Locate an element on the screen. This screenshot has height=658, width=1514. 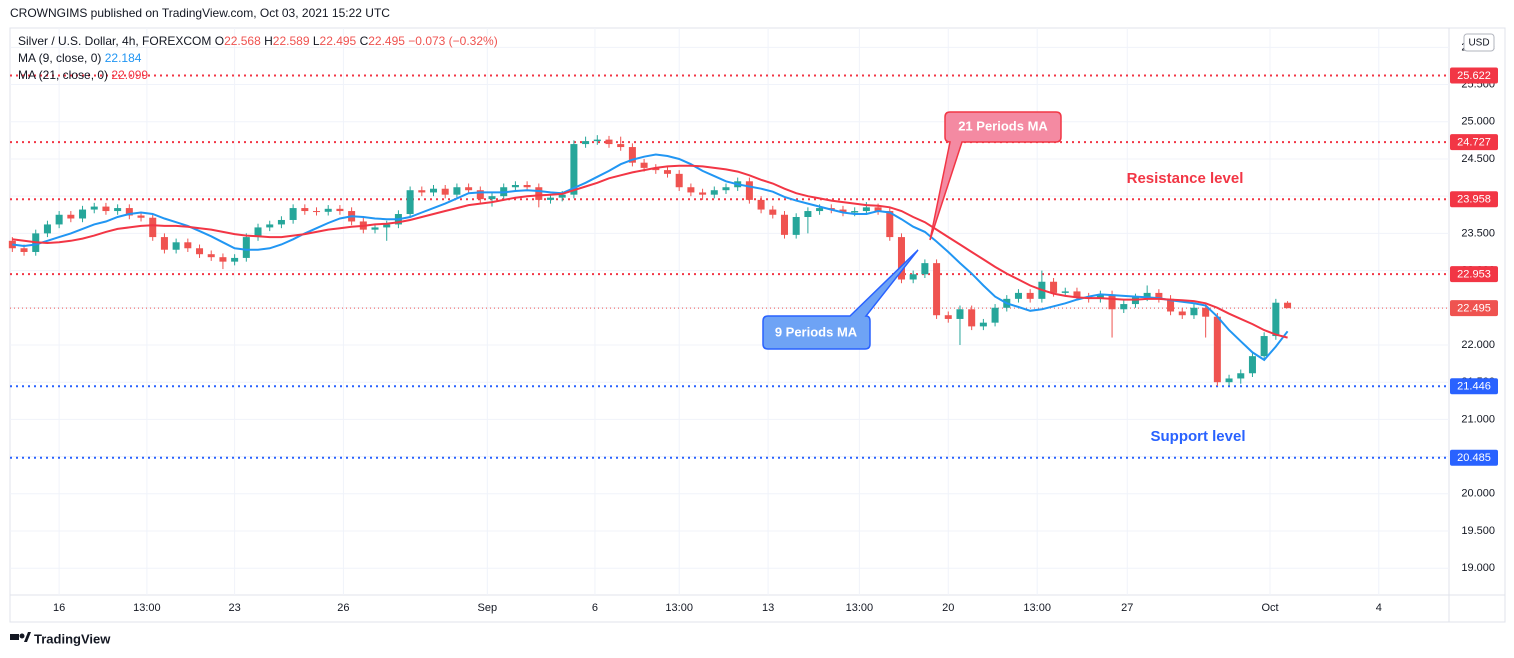
x-tick-label: 6 is located at coordinates (595, 608).